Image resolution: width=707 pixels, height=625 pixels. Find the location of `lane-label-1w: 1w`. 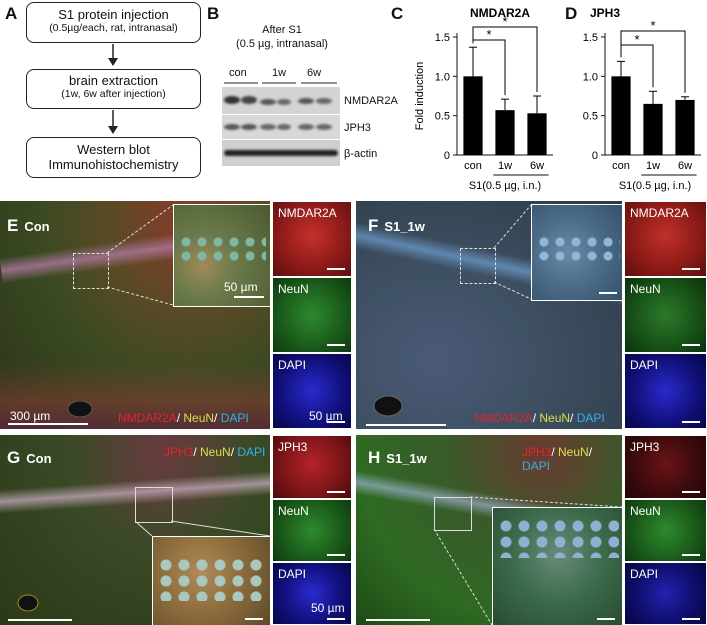

lane-label-1w: 1w is located at coordinates (279, 73).